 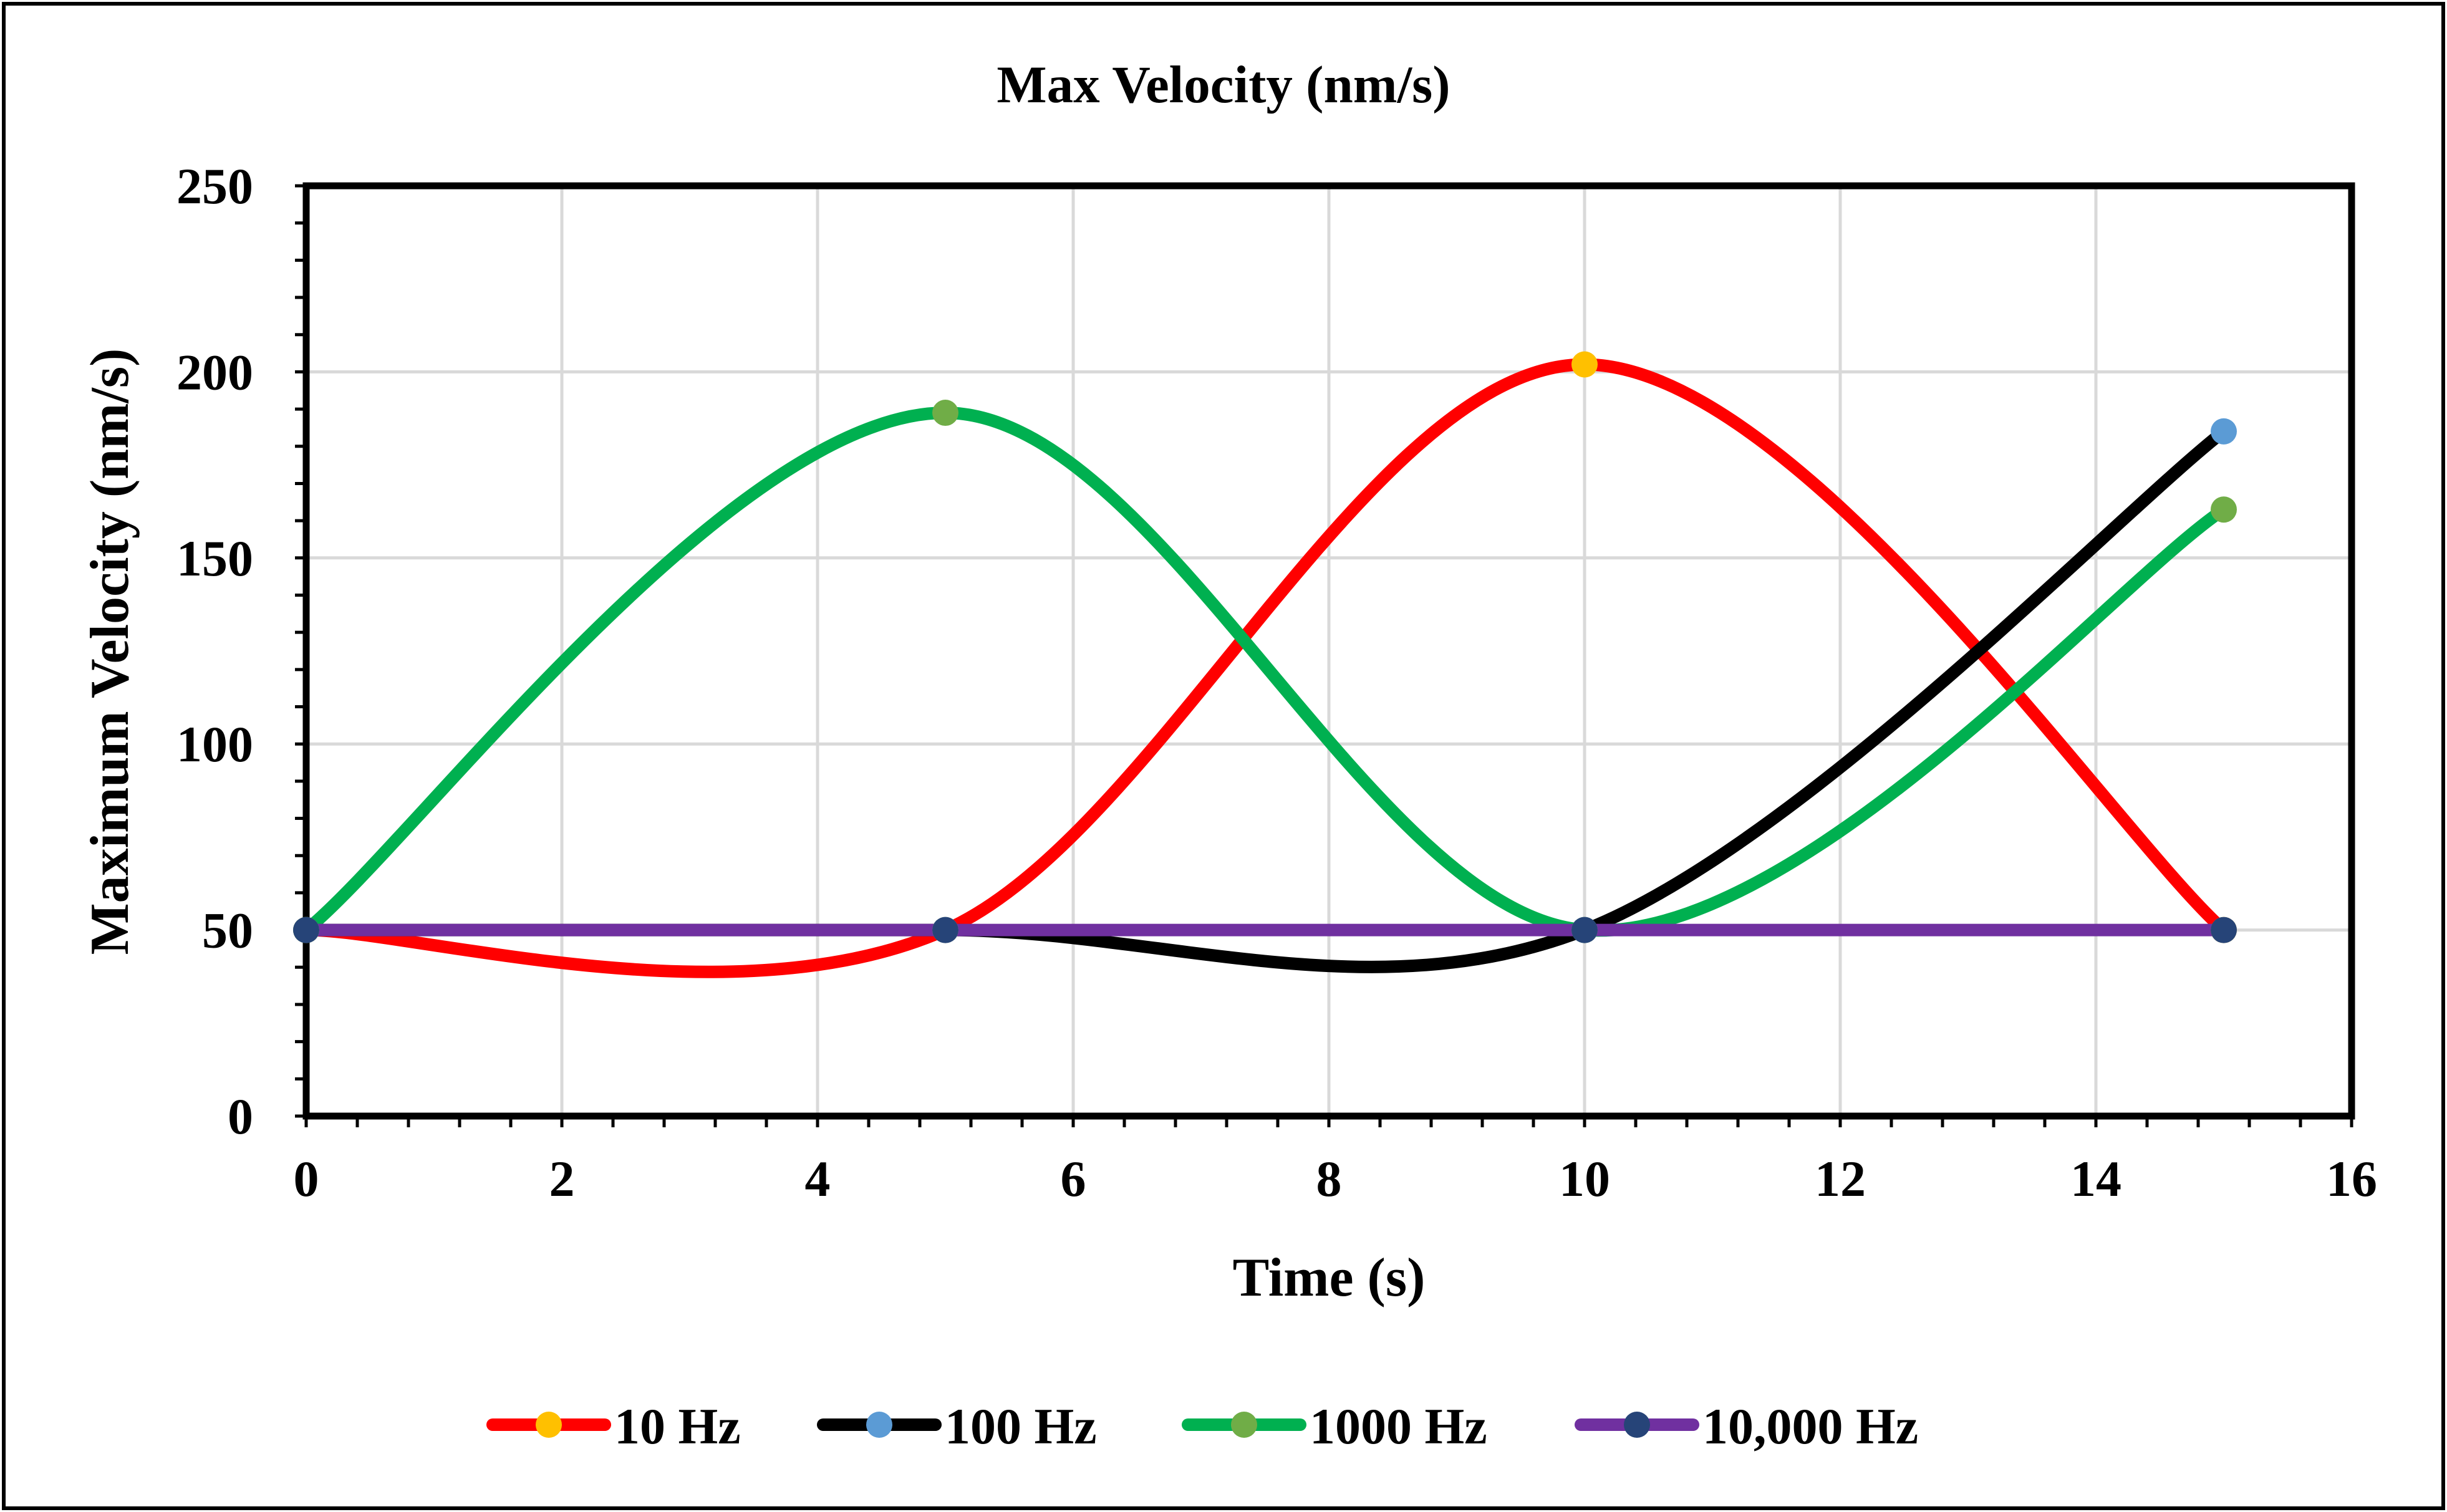 What do you see at coordinates (1584, 1178) in the screenshot?
I see `x-tick-label: 10` at bounding box center [1584, 1178].